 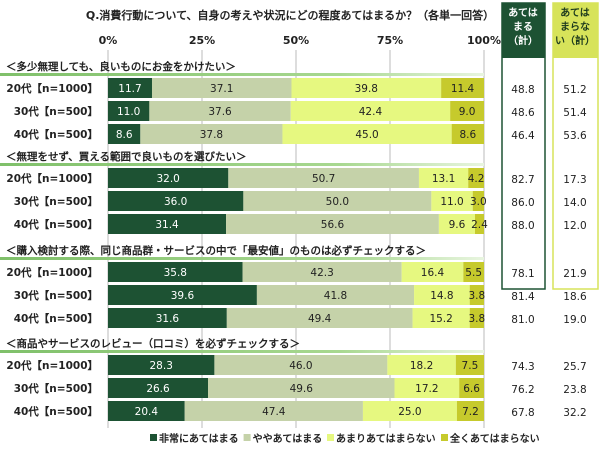 I want to click on group-title: ＜多少無理しても、良いものにお金をかけたい＞, so click(x=121, y=66).